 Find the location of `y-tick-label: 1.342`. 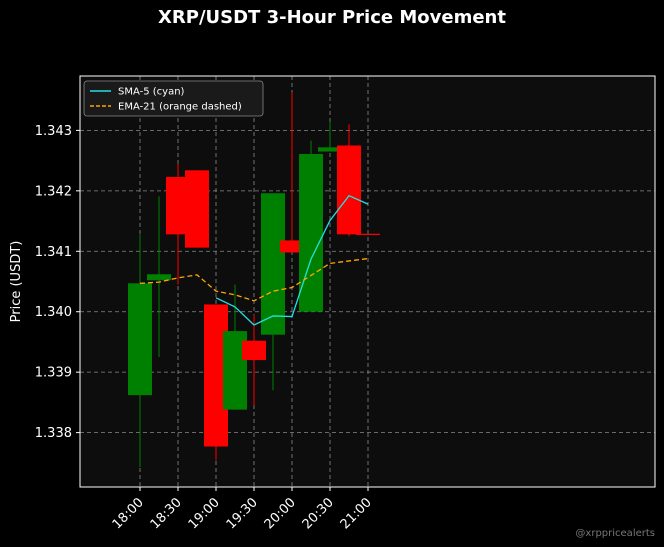

y-tick-label: 1.342 is located at coordinates (53, 191).